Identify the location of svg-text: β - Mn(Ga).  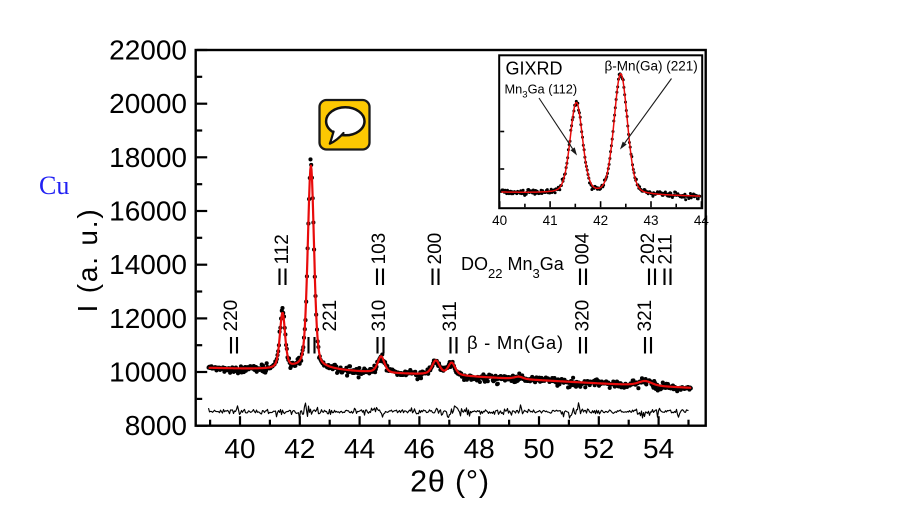
(515, 342).